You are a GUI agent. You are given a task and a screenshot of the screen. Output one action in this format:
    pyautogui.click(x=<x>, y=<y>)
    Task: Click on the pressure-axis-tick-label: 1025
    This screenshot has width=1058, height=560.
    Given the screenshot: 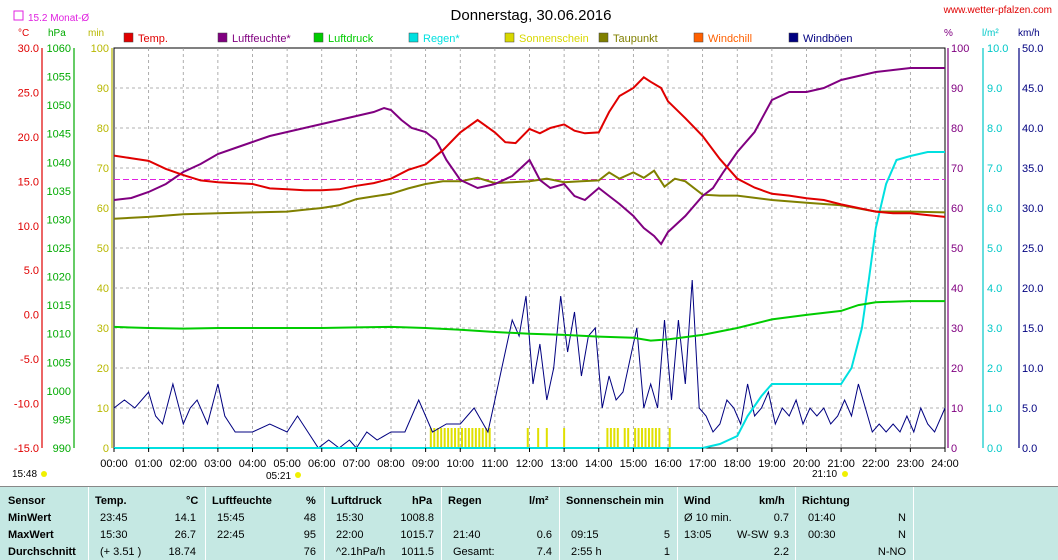 What is the action you would take?
    pyautogui.click(x=59, y=249)
    